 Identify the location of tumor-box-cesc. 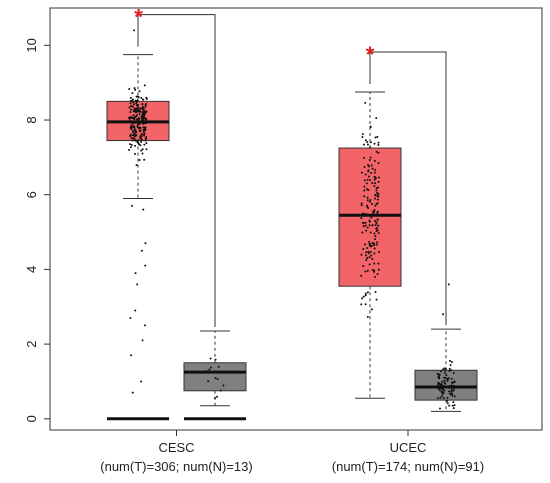
(138, 225).